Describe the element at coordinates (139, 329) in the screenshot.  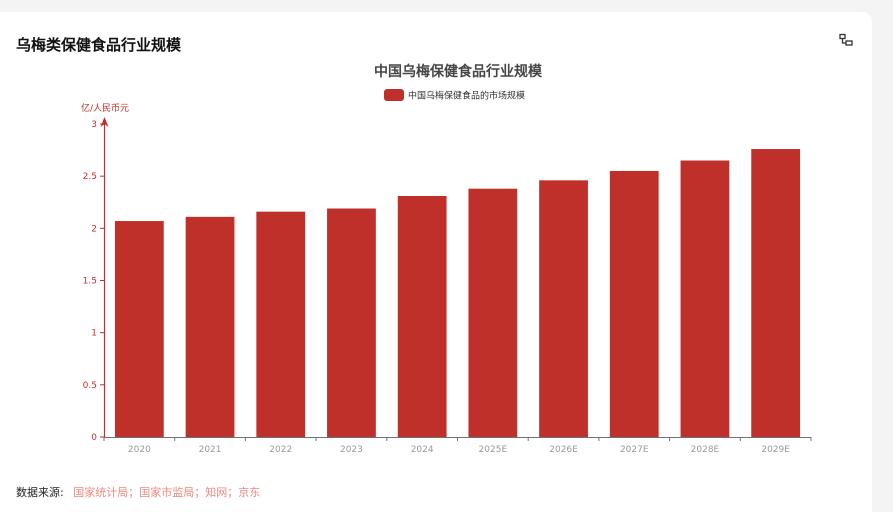
I see `bar-2020` at that location.